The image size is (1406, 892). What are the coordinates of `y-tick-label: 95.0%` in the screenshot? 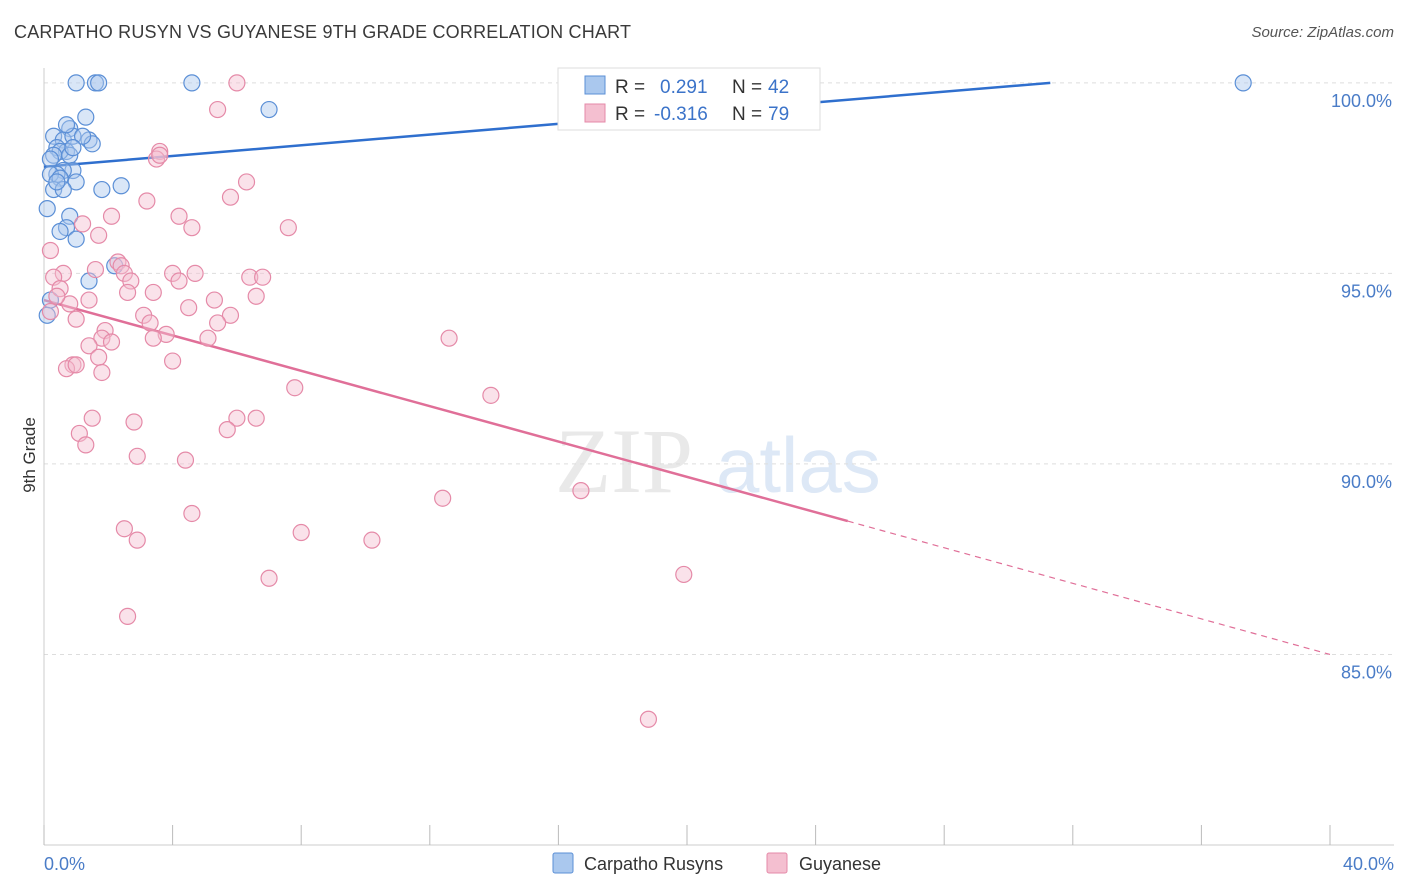 It's located at (1366, 291).